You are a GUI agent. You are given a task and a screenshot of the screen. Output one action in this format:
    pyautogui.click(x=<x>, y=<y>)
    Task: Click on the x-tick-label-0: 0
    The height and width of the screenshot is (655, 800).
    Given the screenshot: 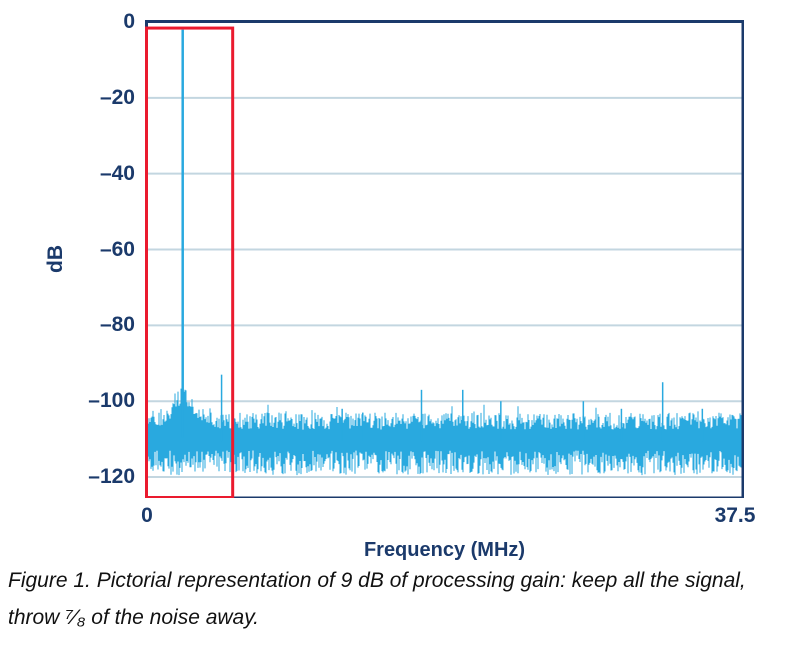 What is the action you would take?
    pyautogui.click(x=147, y=515)
    